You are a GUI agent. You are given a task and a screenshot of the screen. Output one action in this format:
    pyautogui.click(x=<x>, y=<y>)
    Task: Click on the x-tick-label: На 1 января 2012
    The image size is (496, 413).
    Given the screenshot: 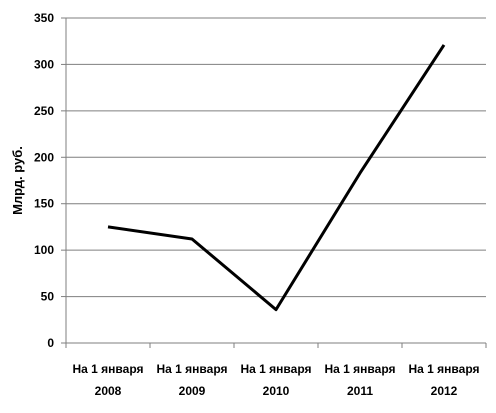 What is the action you would take?
    pyautogui.click(x=444, y=380)
    